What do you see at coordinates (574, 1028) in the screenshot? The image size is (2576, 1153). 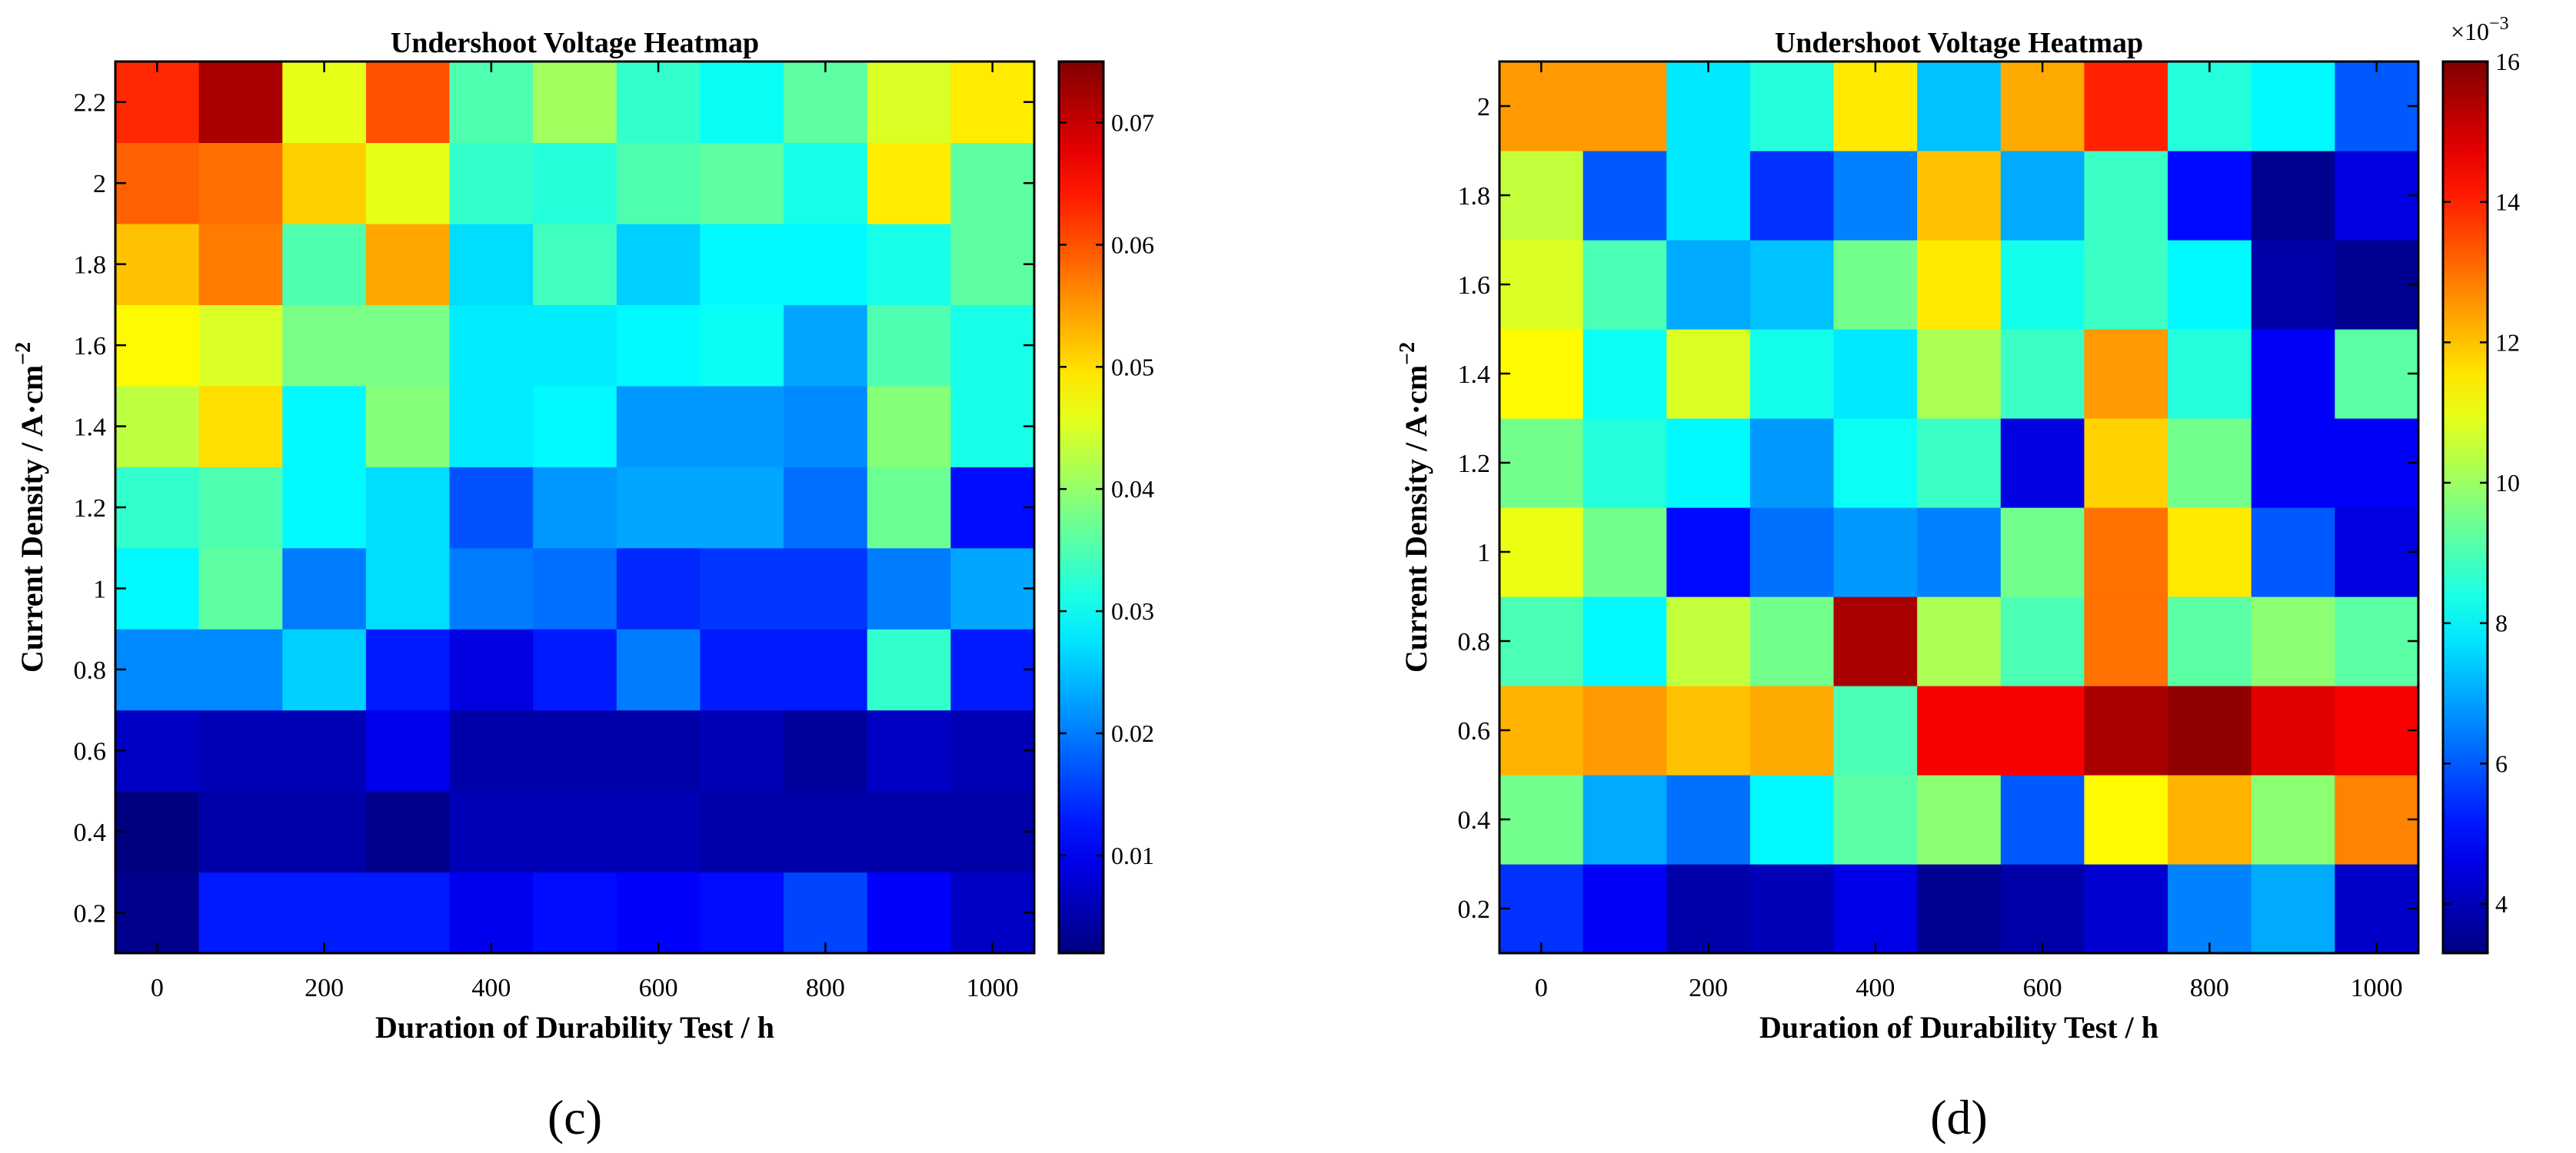 I see `x-axis-label: Duration of Durability Test / h` at bounding box center [574, 1028].